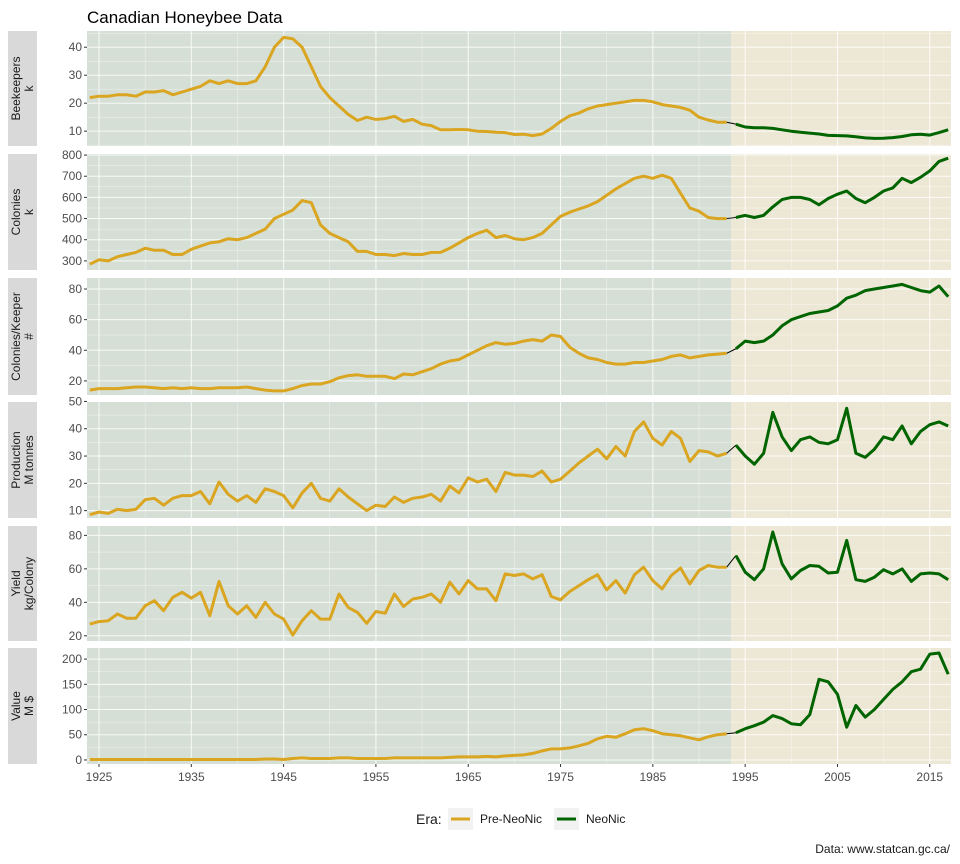 The height and width of the screenshot is (864, 960). I want to click on y-tick-label: 200, so click(72, 659).